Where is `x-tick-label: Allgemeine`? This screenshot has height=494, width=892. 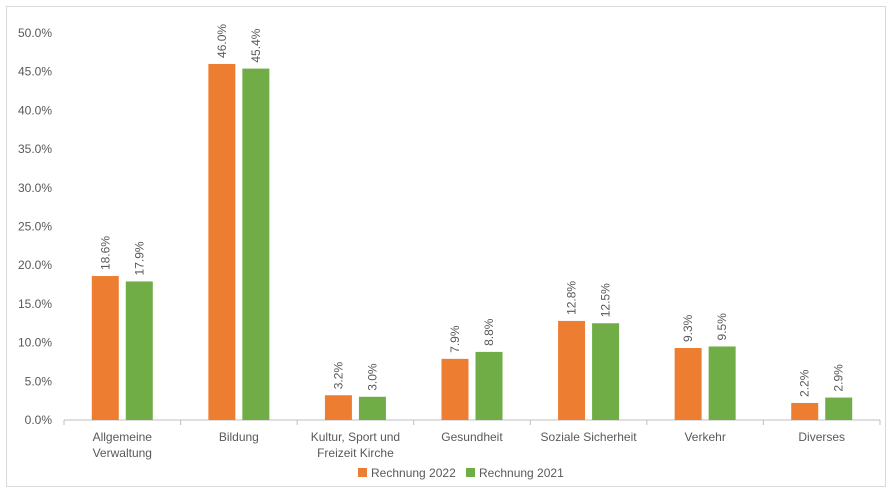 x-tick-label: Allgemeine is located at coordinates (123, 437).